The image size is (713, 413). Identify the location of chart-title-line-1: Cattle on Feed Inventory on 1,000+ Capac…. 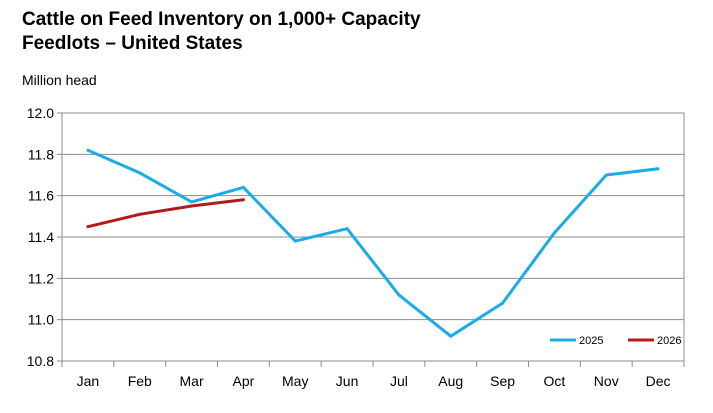
(221, 19).